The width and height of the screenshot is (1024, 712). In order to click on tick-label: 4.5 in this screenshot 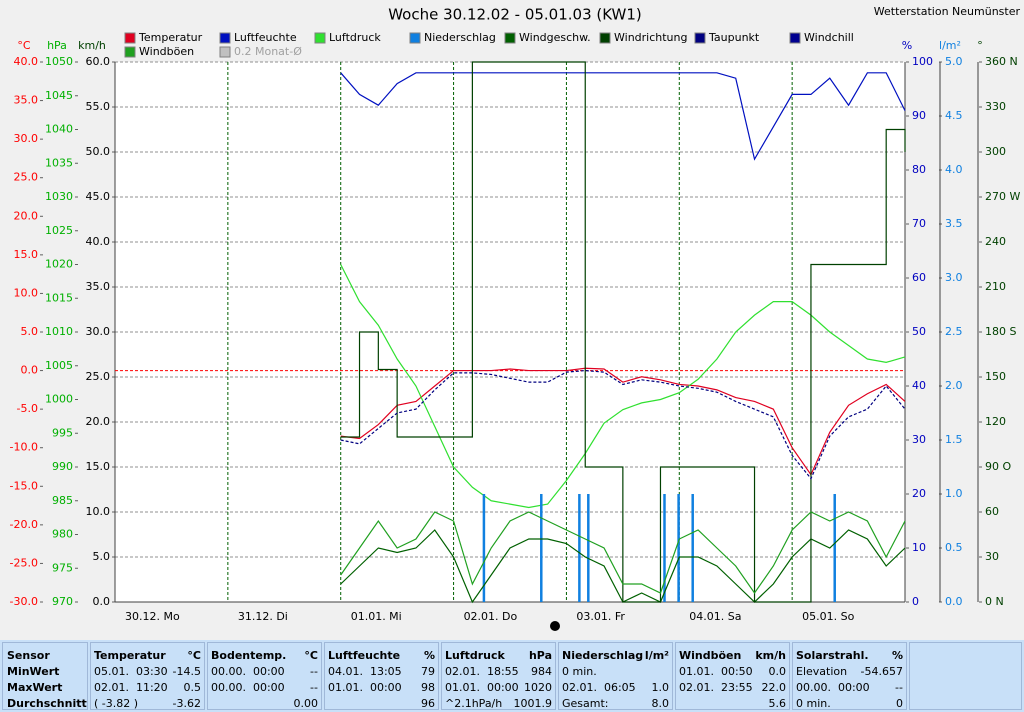, I will do `click(954, 115)`.